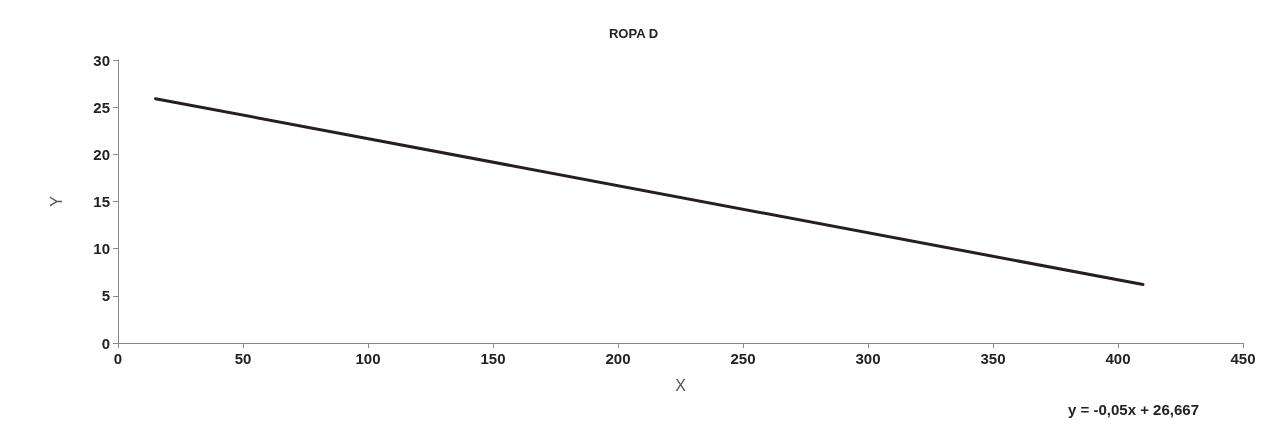 This screenshot has height=433, width=1267. What do you see at coordinates (101, 107) in the screenshot?
I see `y-tick-label: 25` at bounding box center [101, 107].